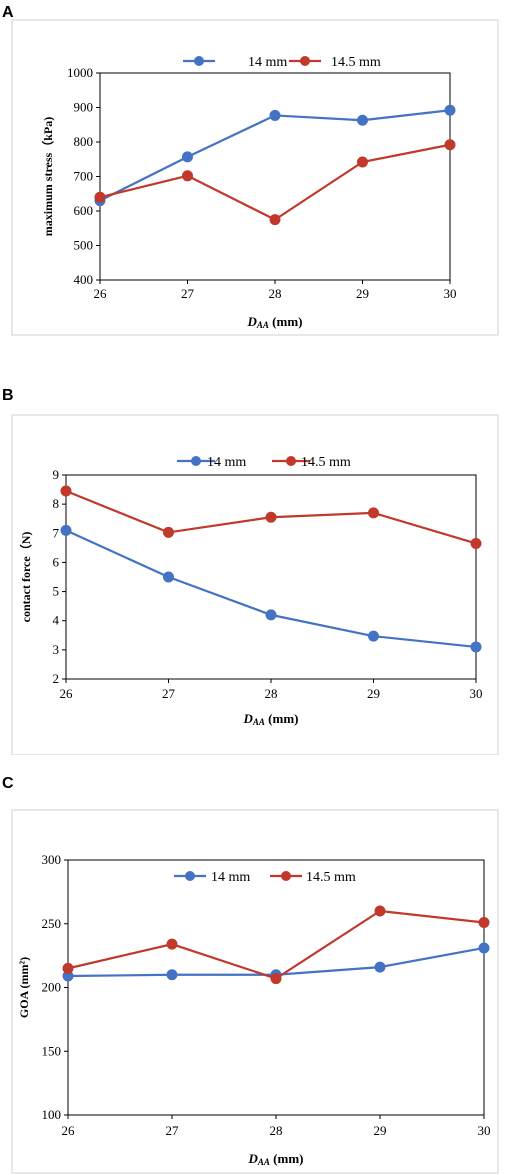 The image size is (510, 1175). Describe the element at coordinates (84, 176) in the screenshot. I see `y-tick-label: 700` at that location.